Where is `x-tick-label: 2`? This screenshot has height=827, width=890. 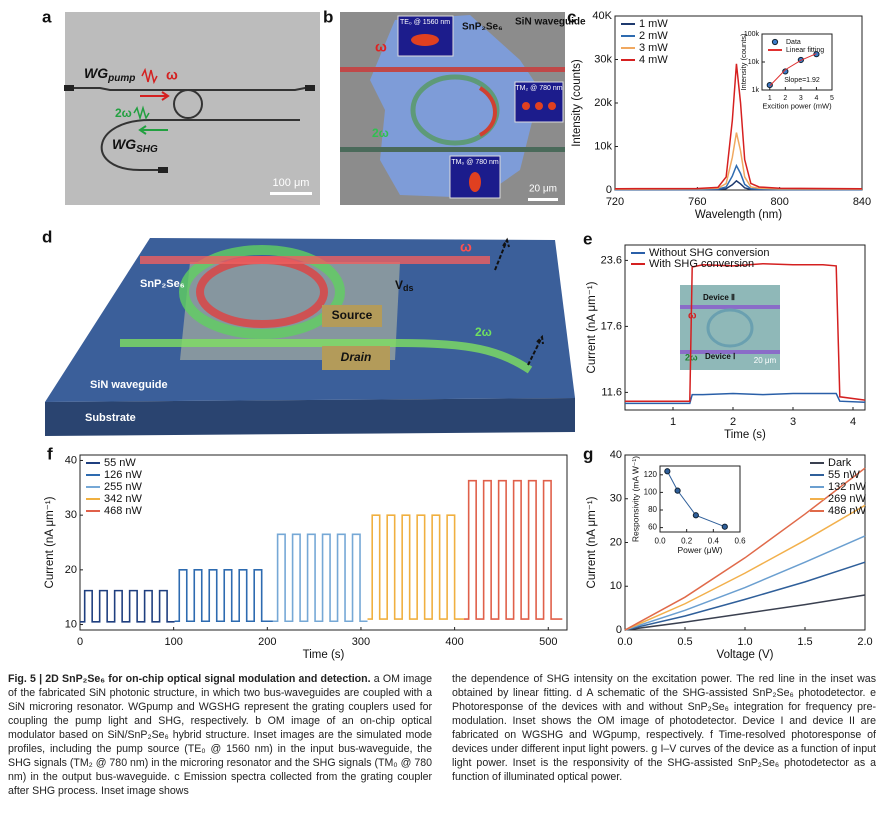
x-tick-label: 2 is located at coordinates (785, 98).